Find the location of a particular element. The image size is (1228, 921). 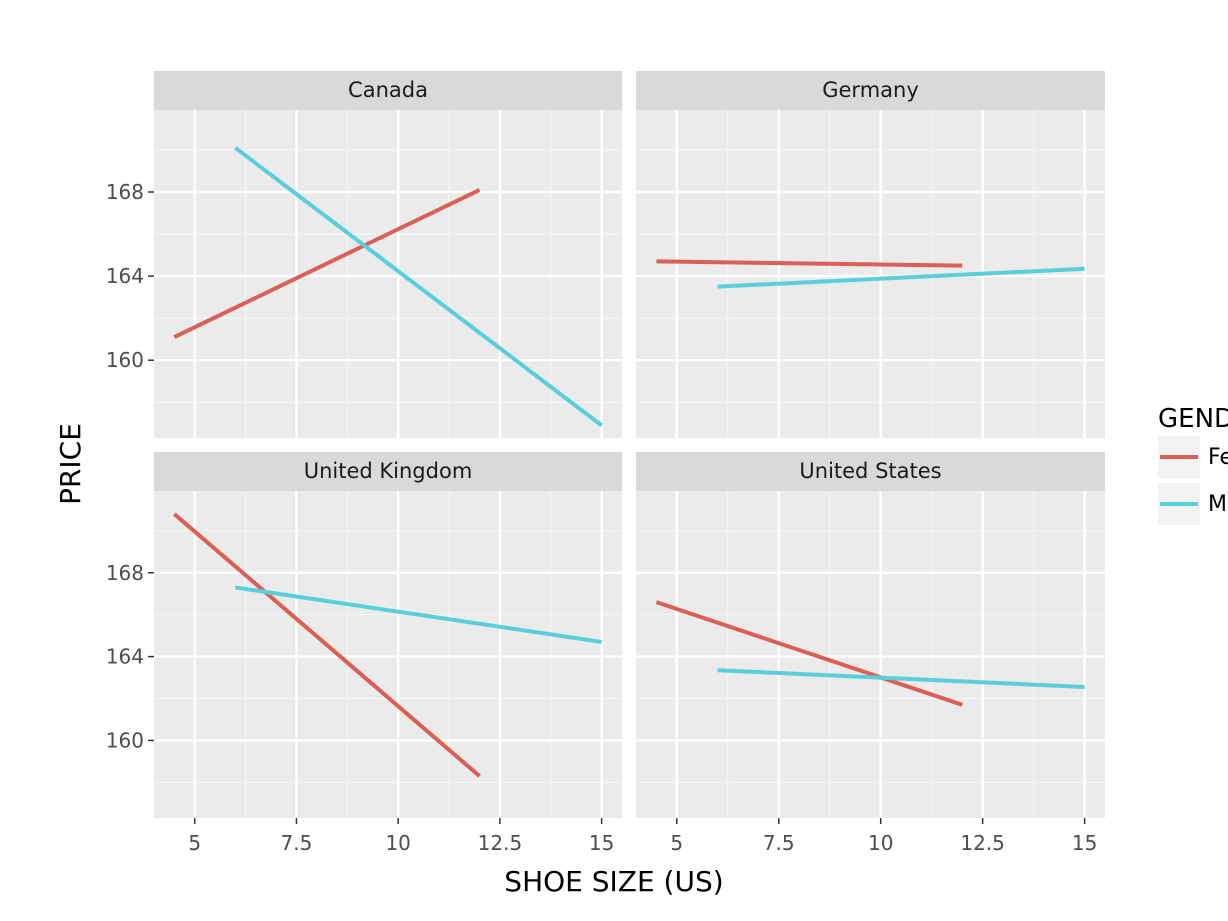

series-line-male-canada is located at coordinates (418, 286).